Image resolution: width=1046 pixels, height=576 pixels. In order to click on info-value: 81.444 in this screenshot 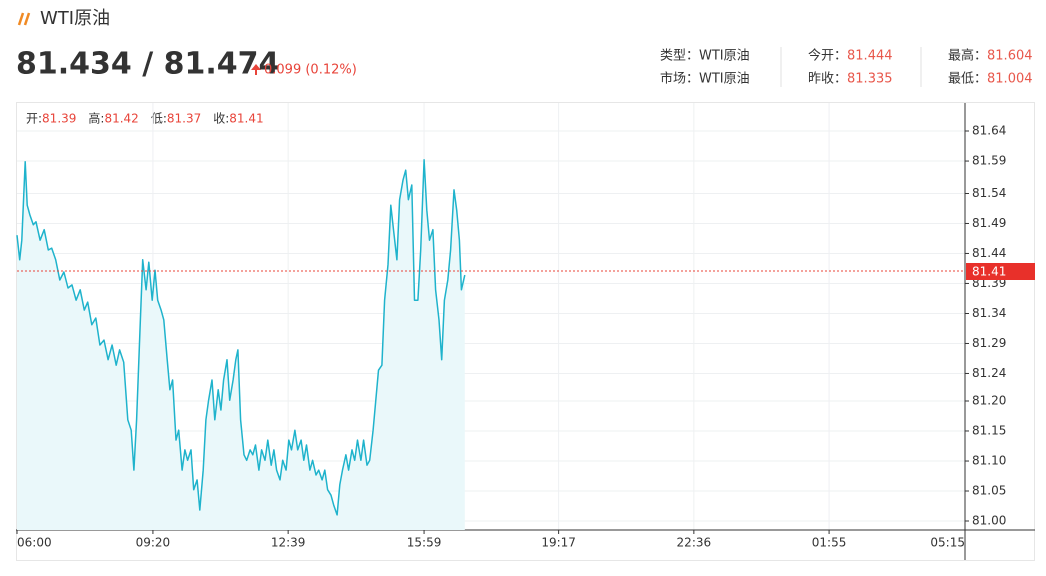, I will do `click(870, 56)`.